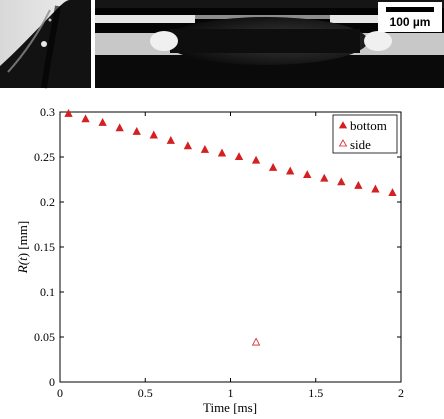 This screenshot has height=419, width=444. Describe the element at coordinates (145, 393) in the screenshot. I see `x-tick-label: 0.5` at that location.